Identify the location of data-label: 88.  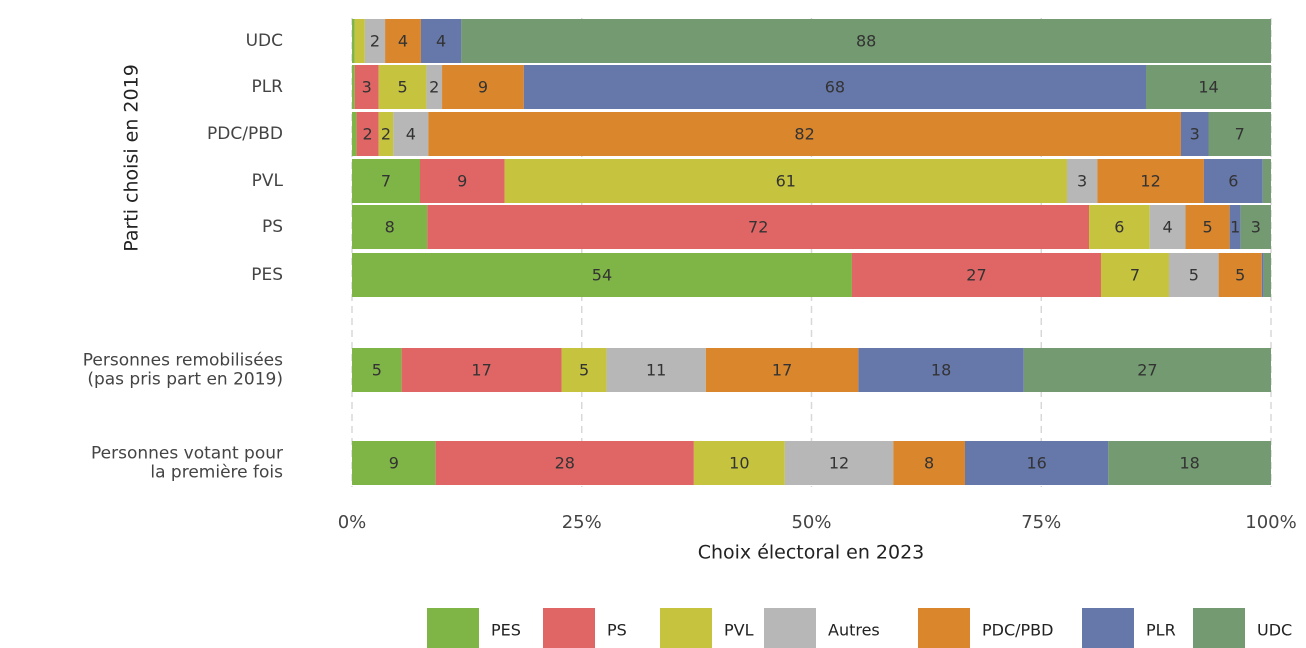
(866, 41).